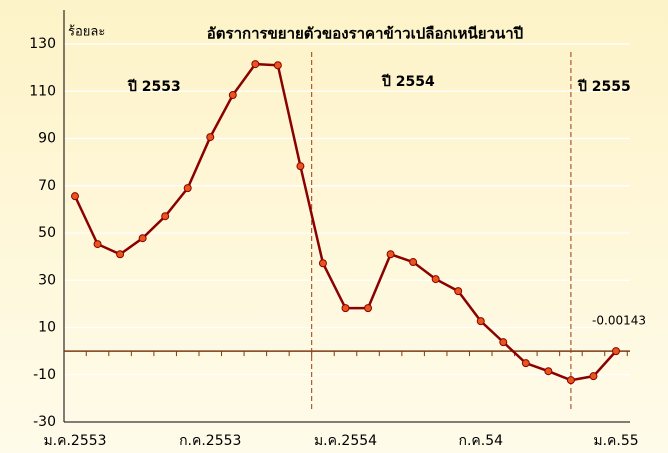 Image resolution: width=668 pixels, height=453 pixels. I want to click on data-label: -0.00143, so click(619, 321).